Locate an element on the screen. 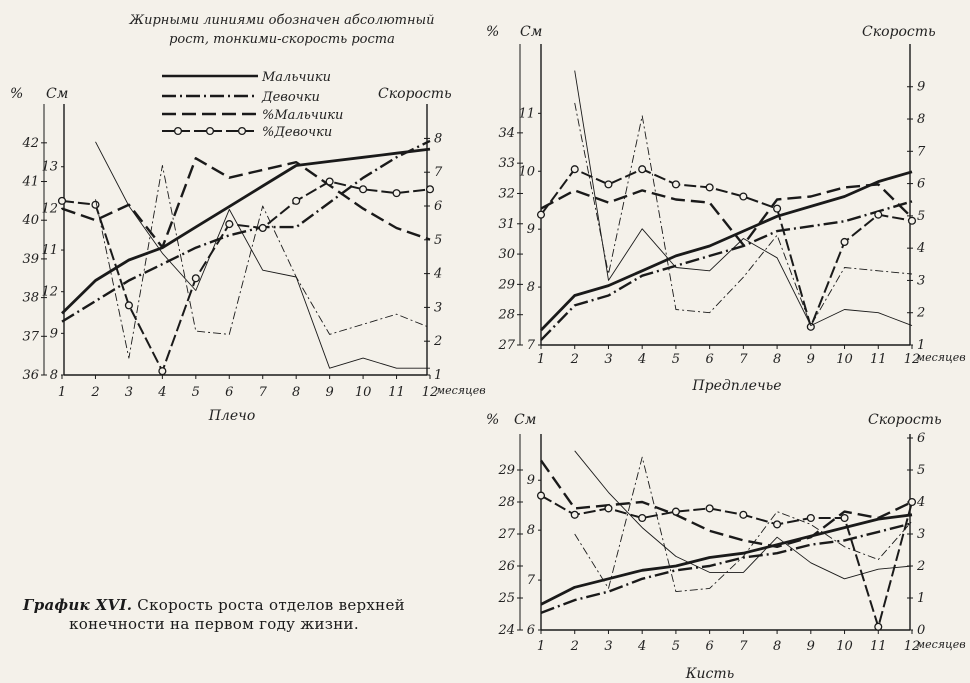  tick-label-cm: 13 is located at coordinates (49, 167).